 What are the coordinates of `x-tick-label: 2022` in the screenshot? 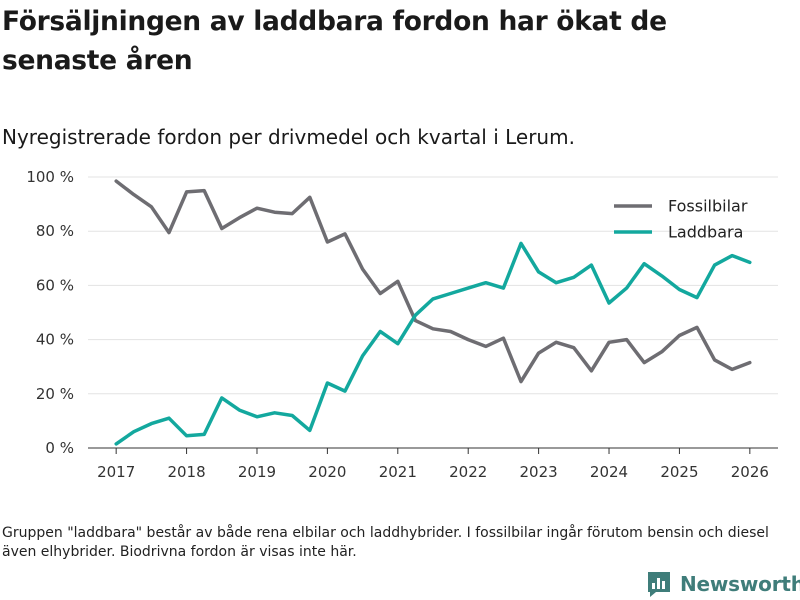 It's located at (468, 472).